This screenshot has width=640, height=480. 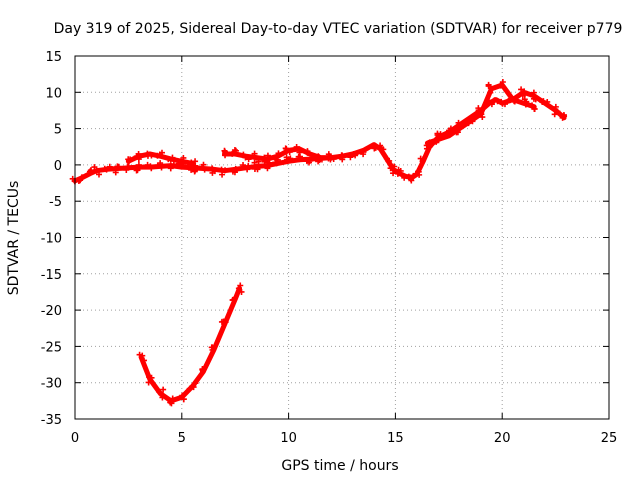 I want to click on x-tick-label: 15, so click(x=395, y=438).